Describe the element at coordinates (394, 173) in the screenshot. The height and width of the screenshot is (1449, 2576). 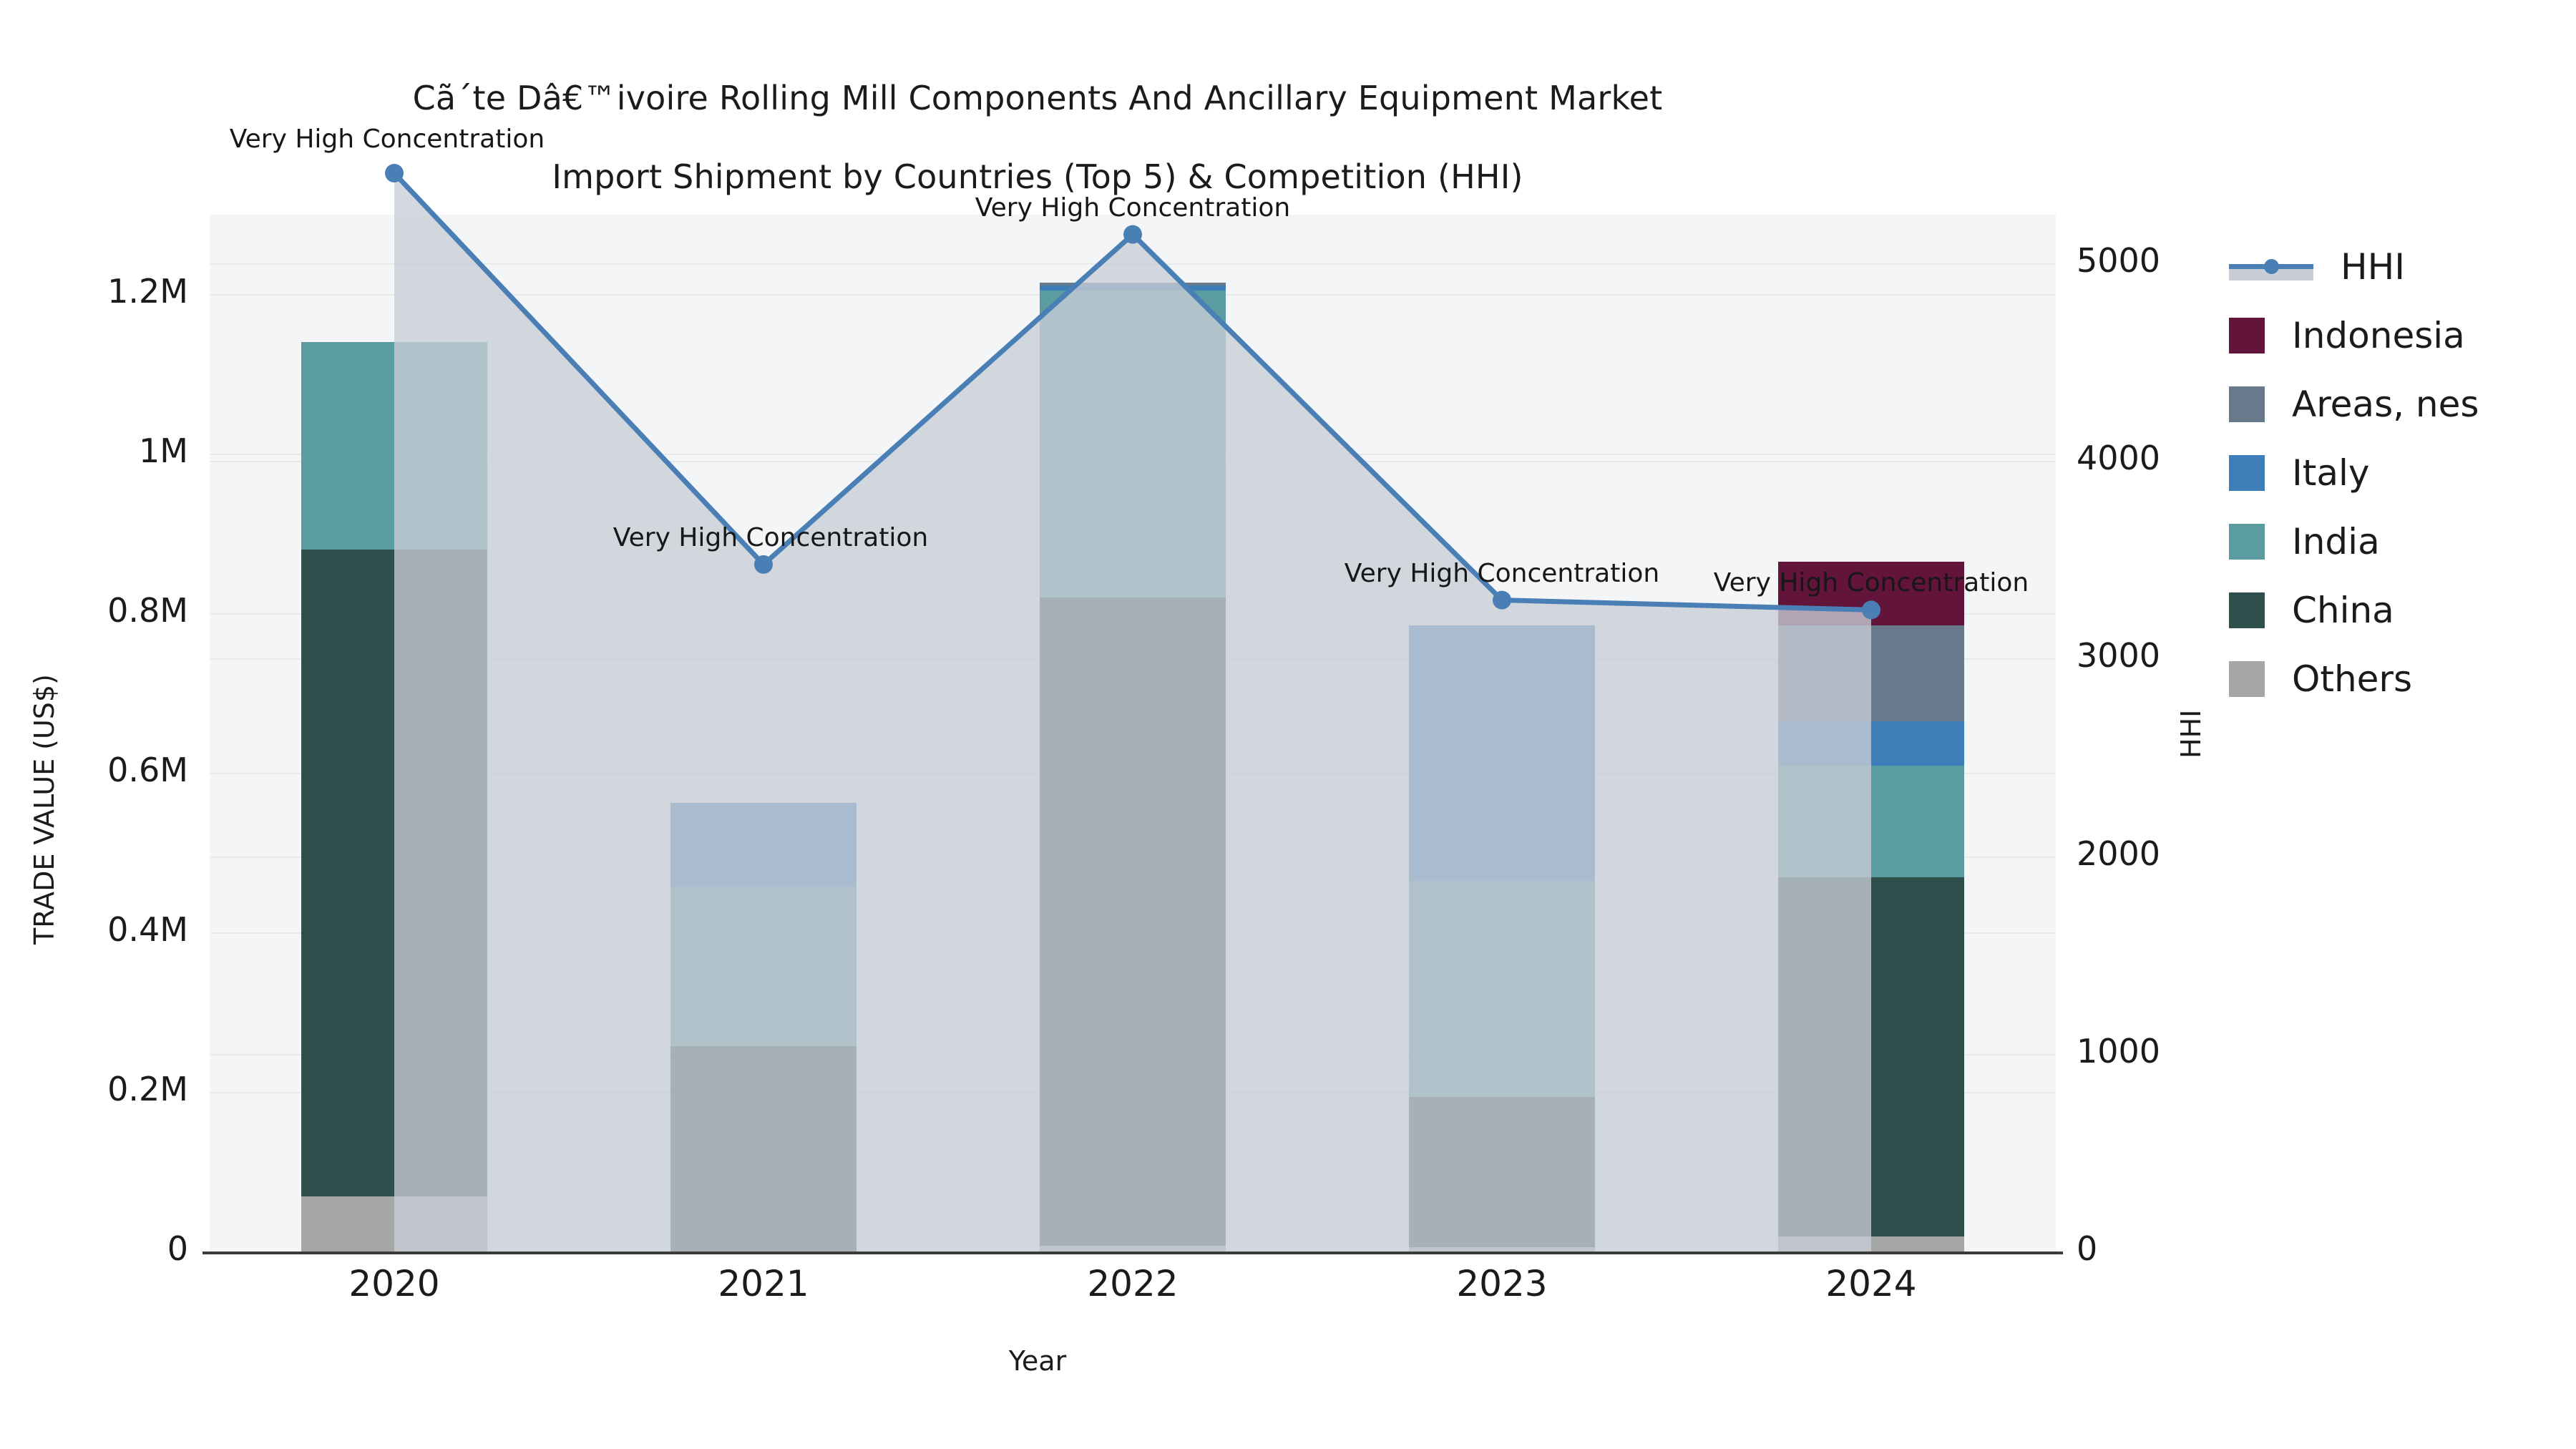
I see `hhi-point-2020` at that location.